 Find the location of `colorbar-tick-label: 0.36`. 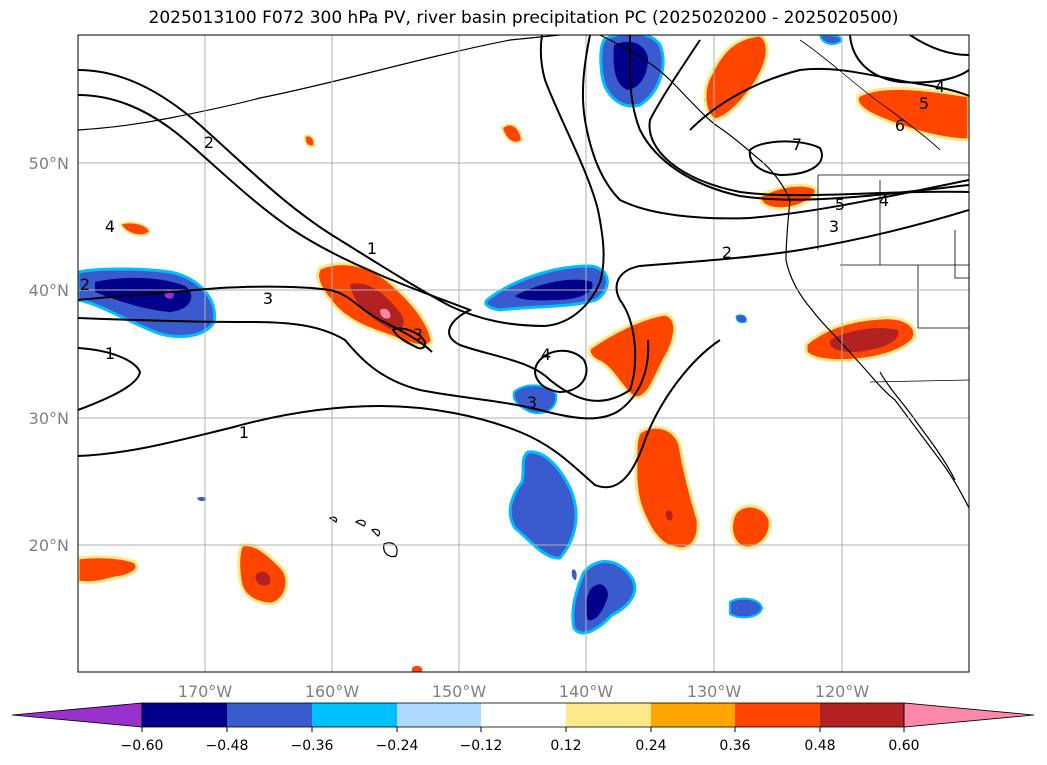

colorbar-tick-label: 0.36 is located at coordinates (734, 746).